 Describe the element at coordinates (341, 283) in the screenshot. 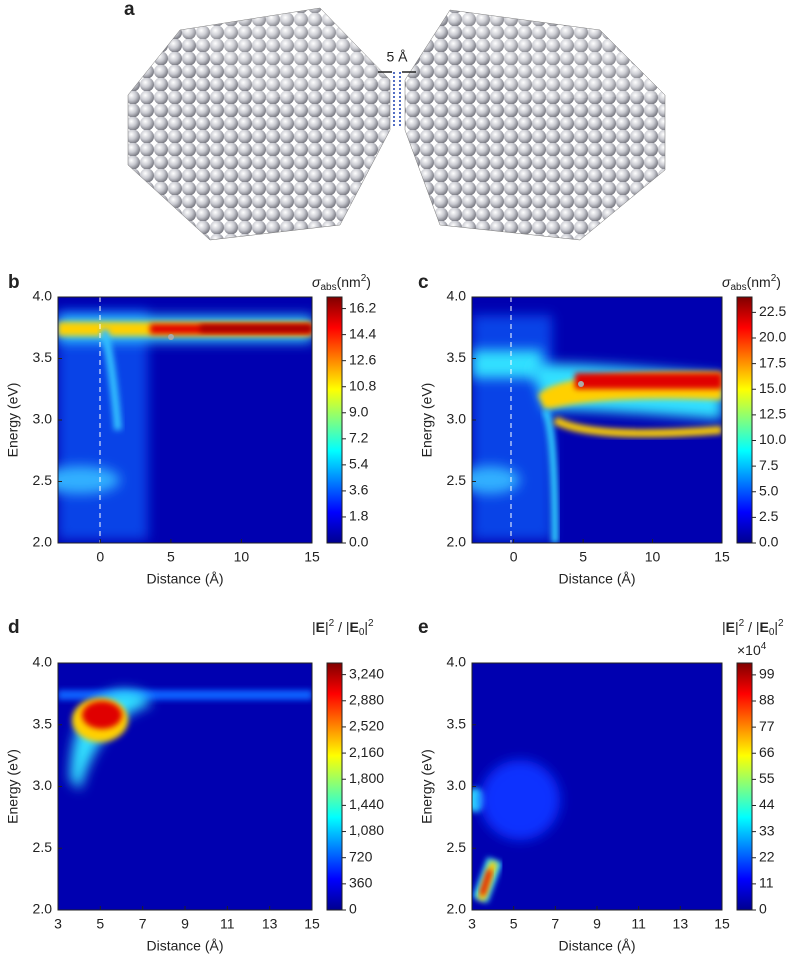

I see `colorbar-label: σabs(nm2)` at that location.